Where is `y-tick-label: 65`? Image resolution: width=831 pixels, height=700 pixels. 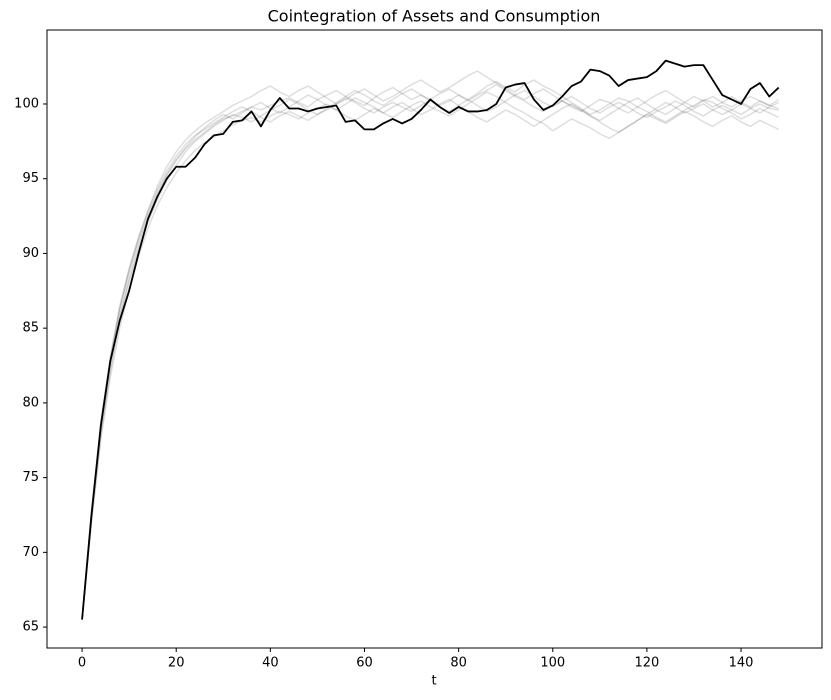 y-tick-label: 65 is located at coordinates (30, 627).